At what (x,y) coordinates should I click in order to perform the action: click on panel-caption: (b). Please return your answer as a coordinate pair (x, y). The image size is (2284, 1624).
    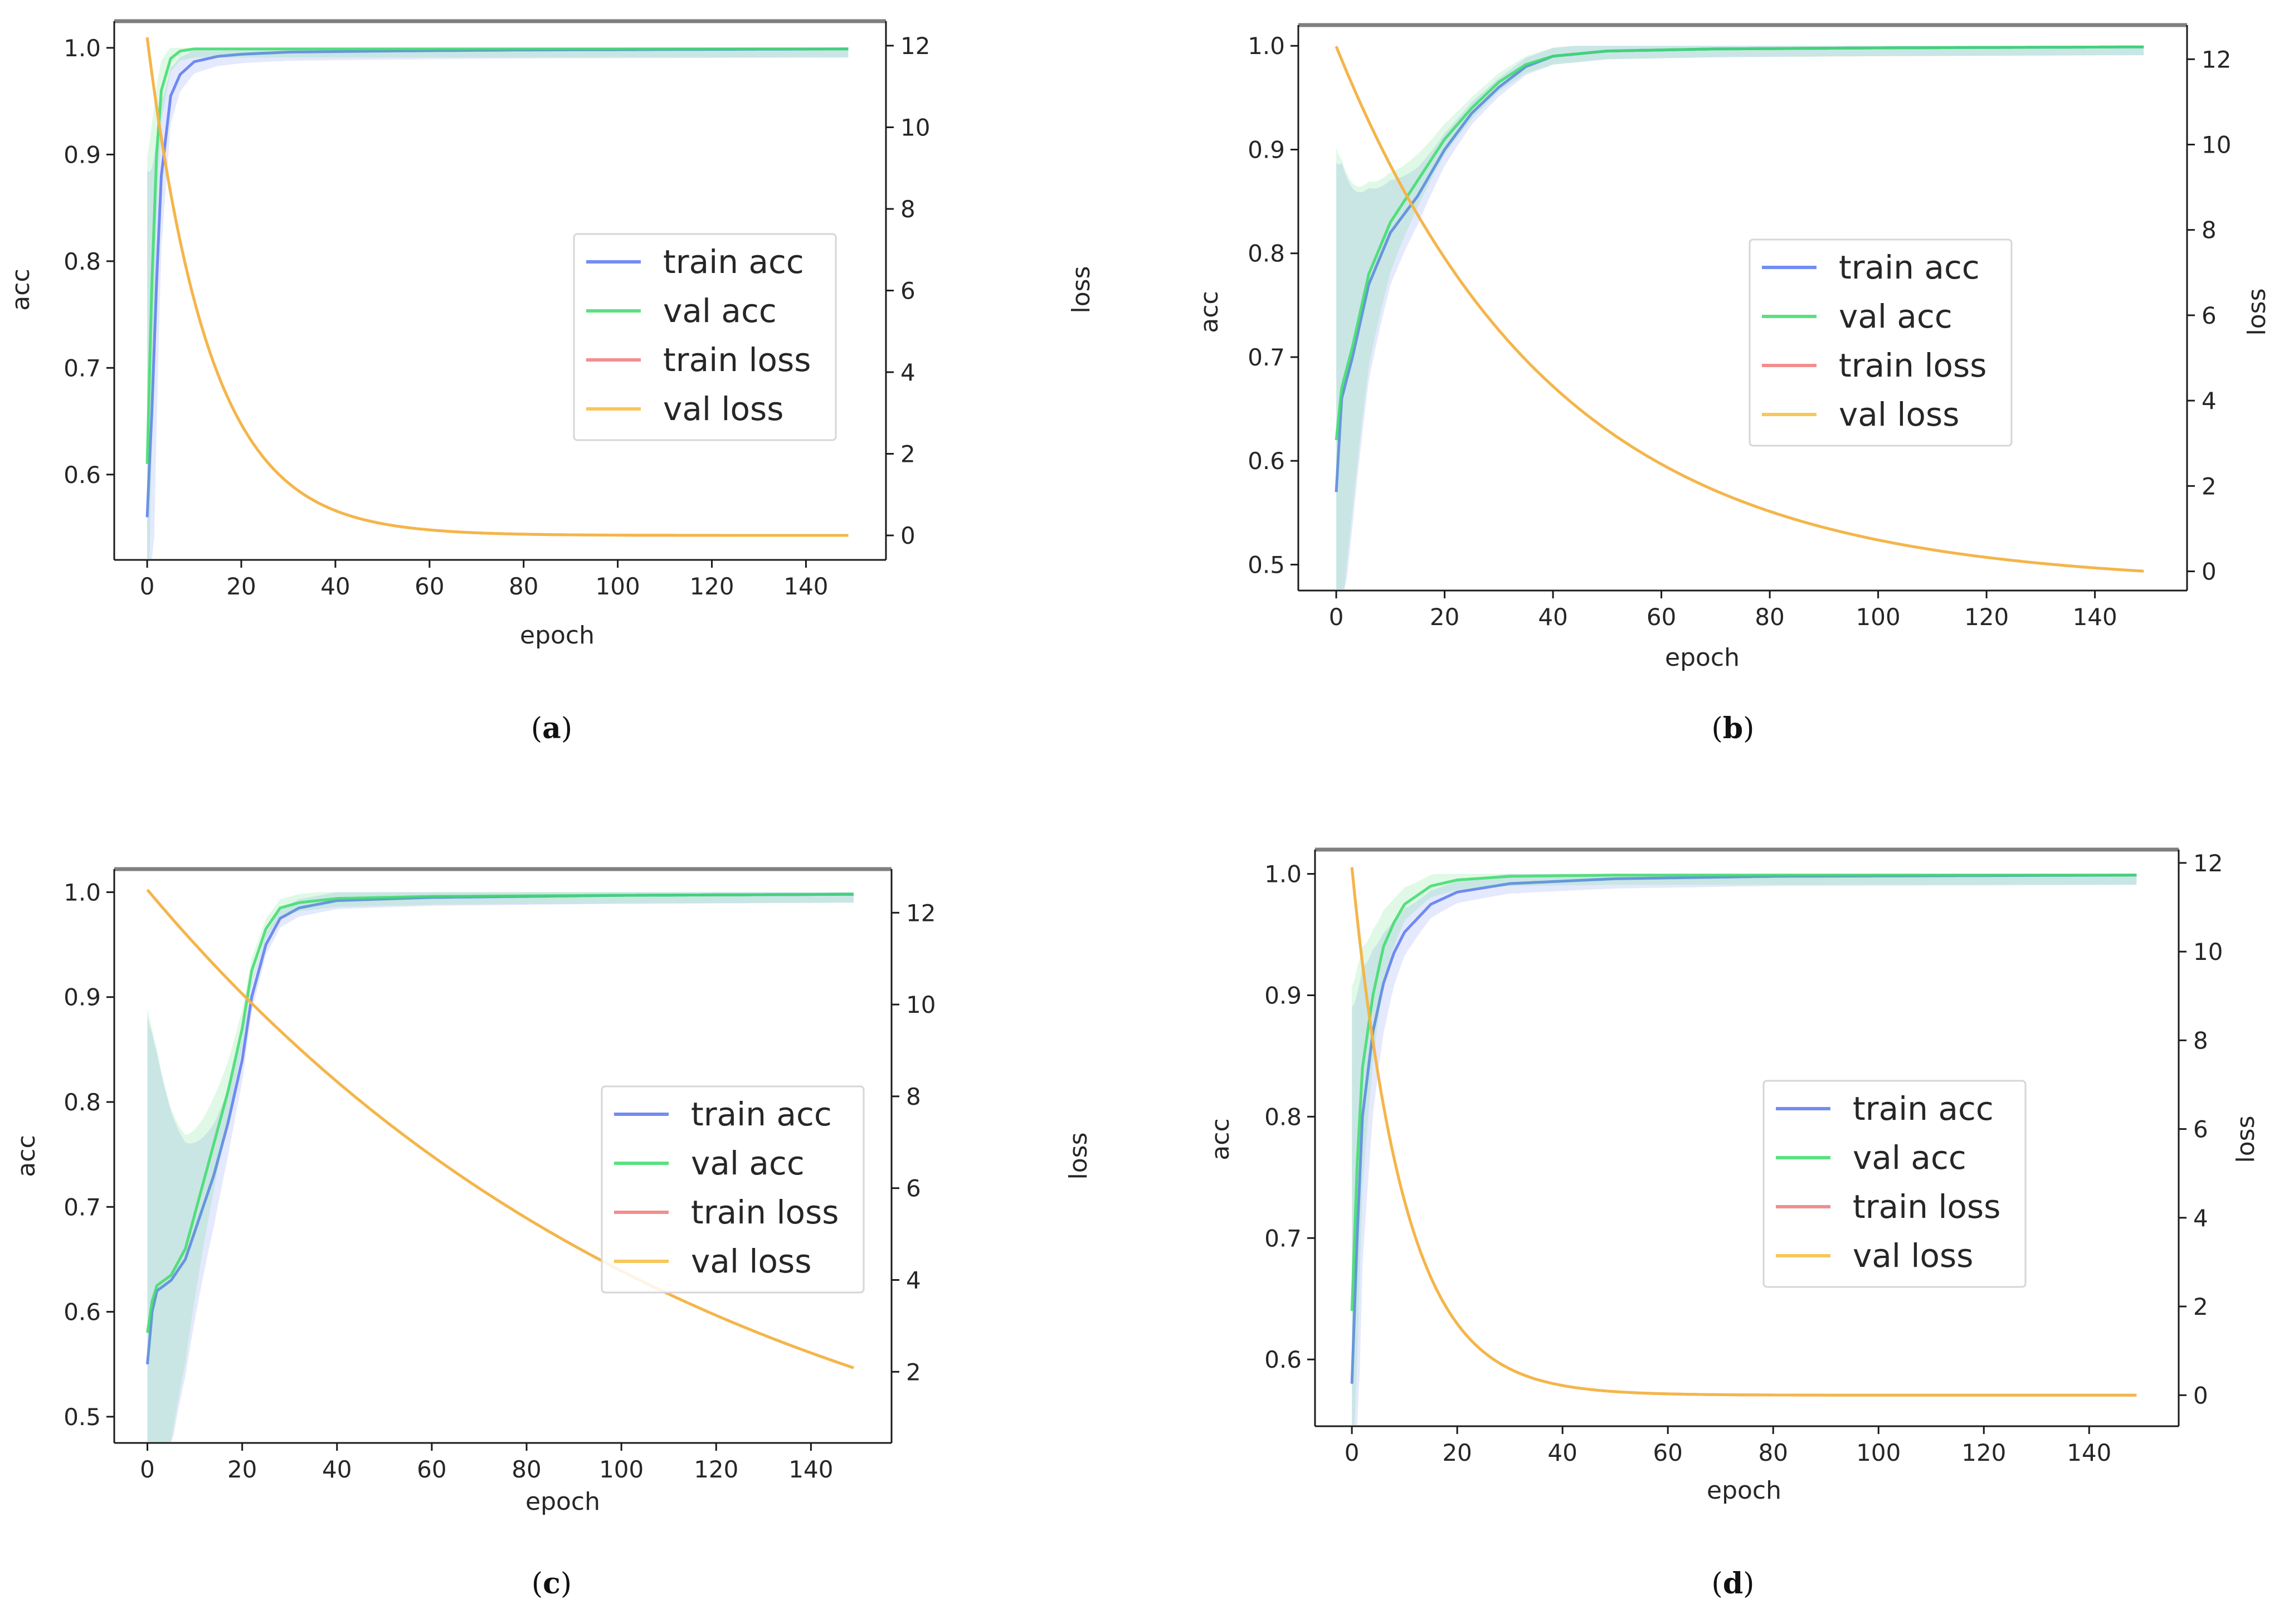
    Looking at the image, I should click on (1733, 728).